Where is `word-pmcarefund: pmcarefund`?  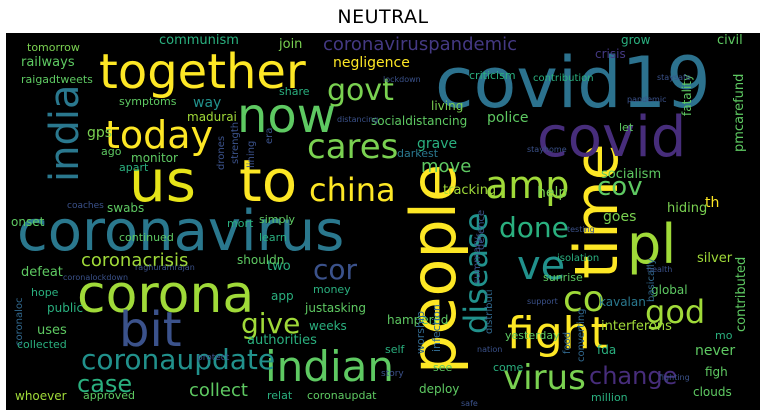 word-pmcarefund: pmcarefund is located at coordinates (739, 112).